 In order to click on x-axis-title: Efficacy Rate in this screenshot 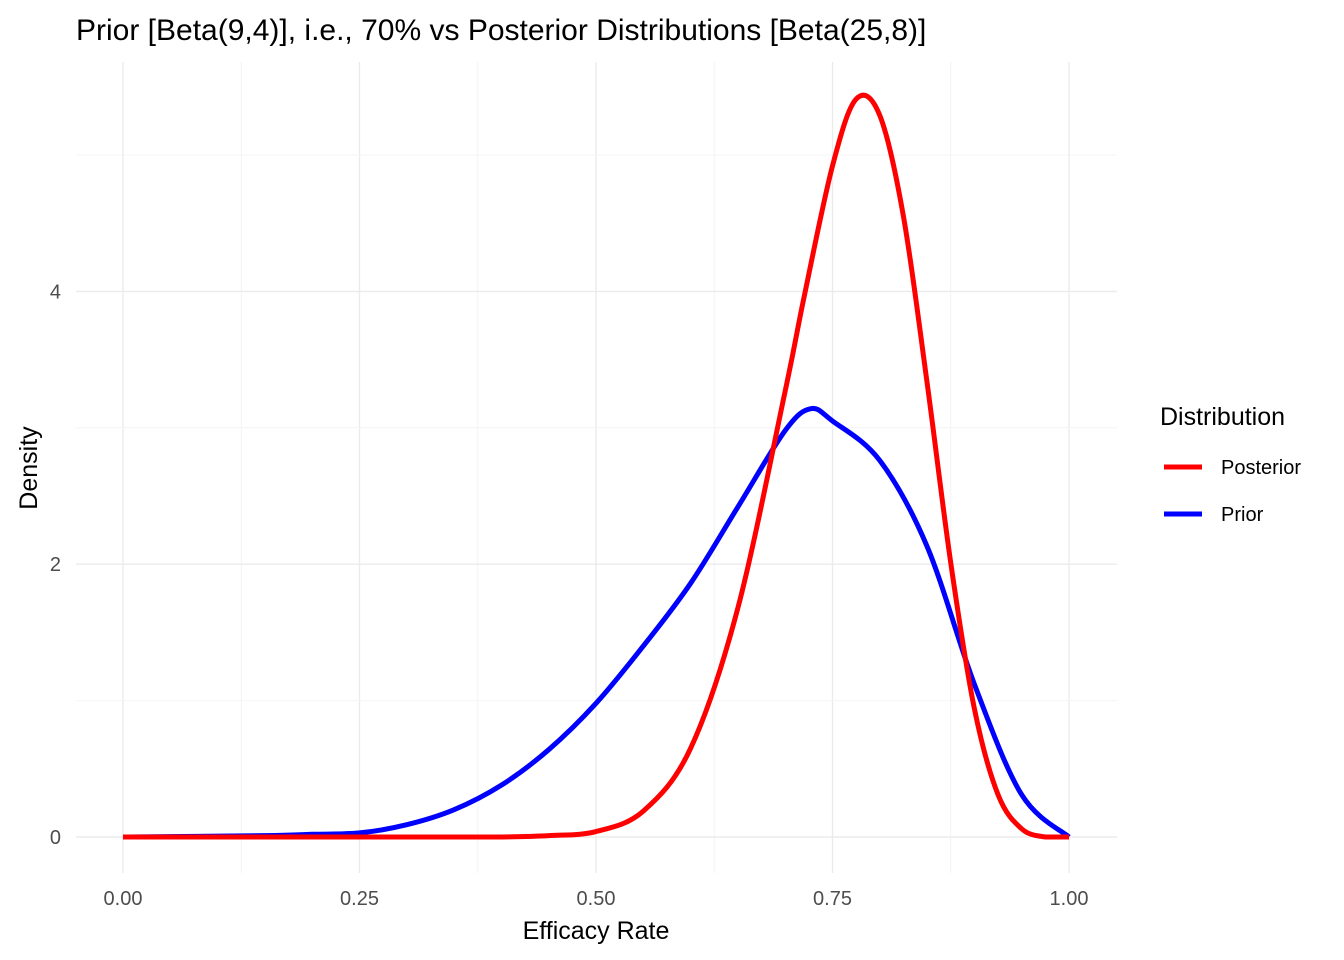, I will do `click(596, 931)`.